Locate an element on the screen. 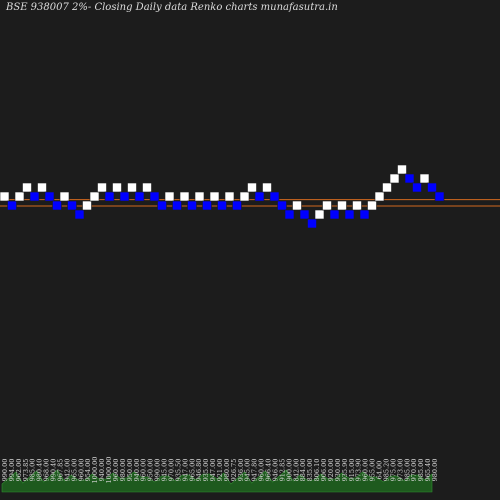 Image resolution: width=500 pixels, height=500 pixels. x-tick-label: 930.00 is located at coordinates (338, 470).